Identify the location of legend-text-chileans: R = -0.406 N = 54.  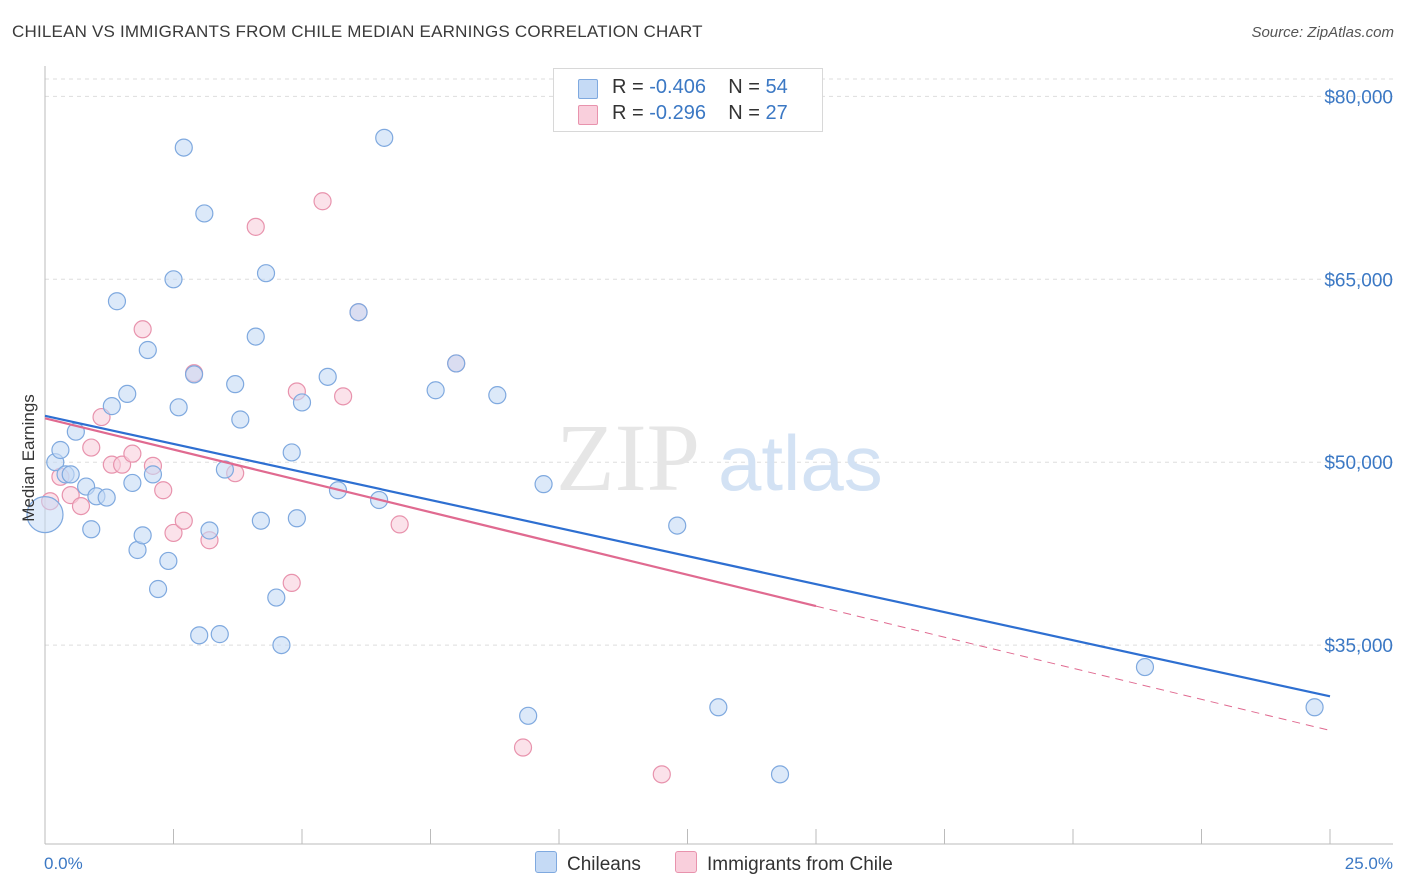
(700, 87).